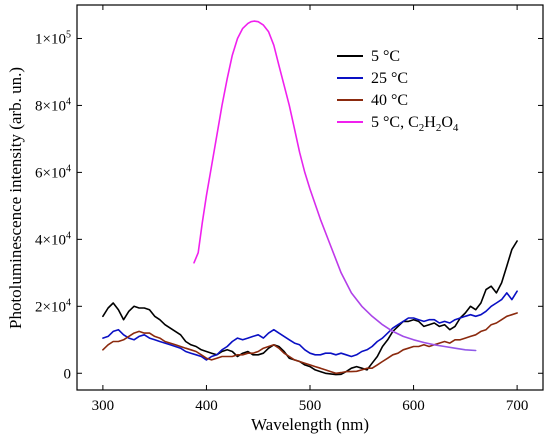  Describe the element at coordinates (517, 406) in the screenshot. I see `x-tick-label: 700` at that location.